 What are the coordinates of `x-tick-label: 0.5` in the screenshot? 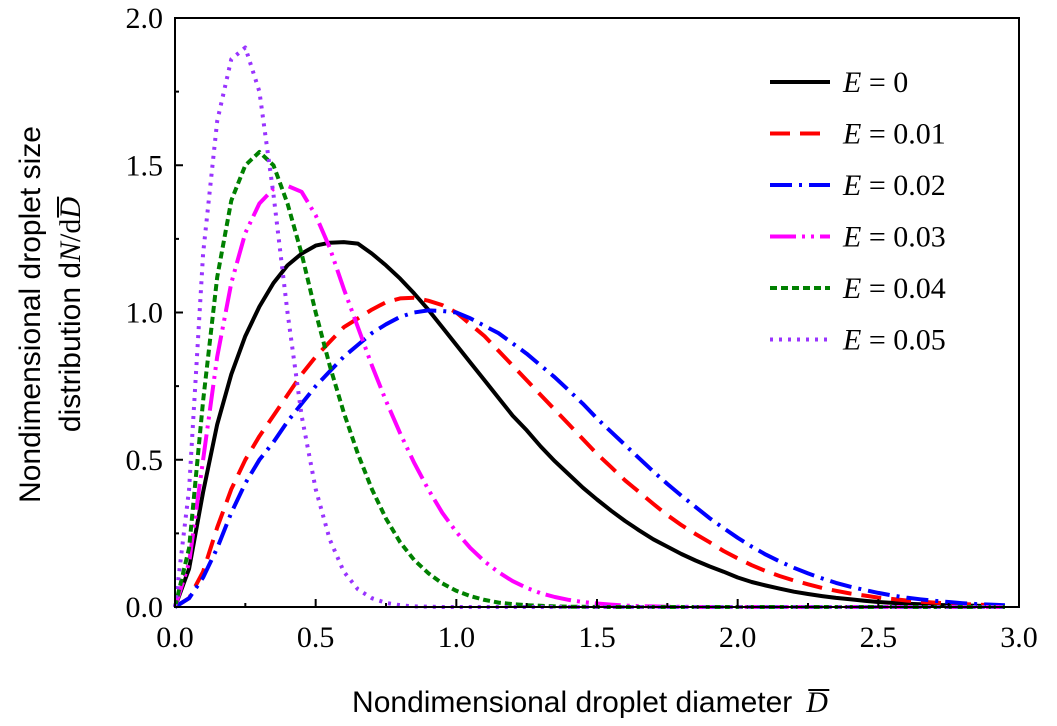 It's located at (316, 637).